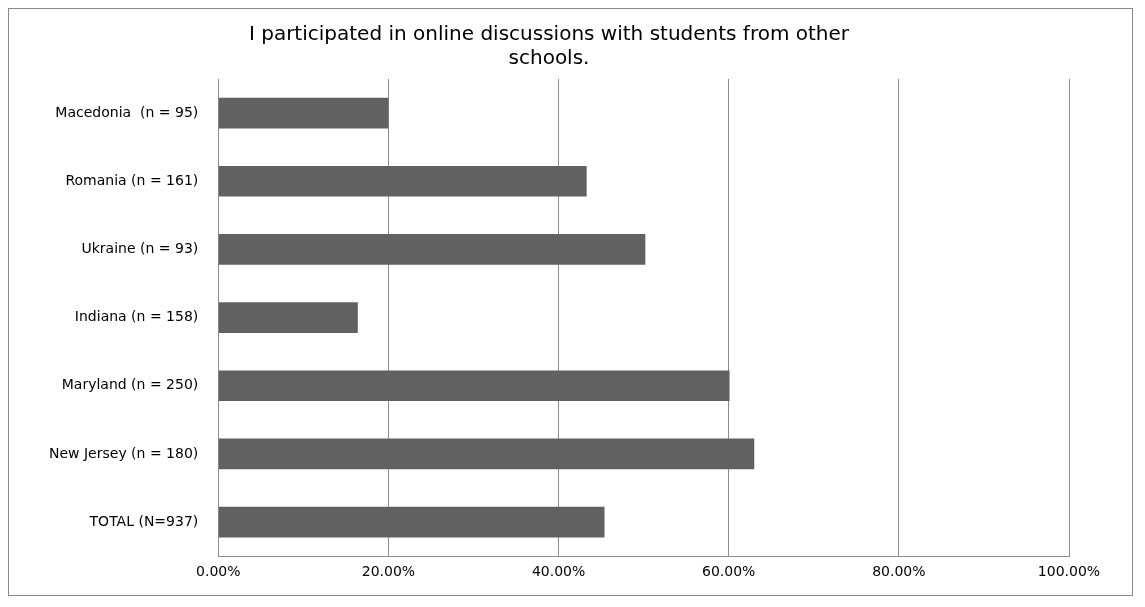 Image resolution: width=1145 pixels, height=607 pixels. I want to click on x-tick-label: 0.00%, so click(218, 571).